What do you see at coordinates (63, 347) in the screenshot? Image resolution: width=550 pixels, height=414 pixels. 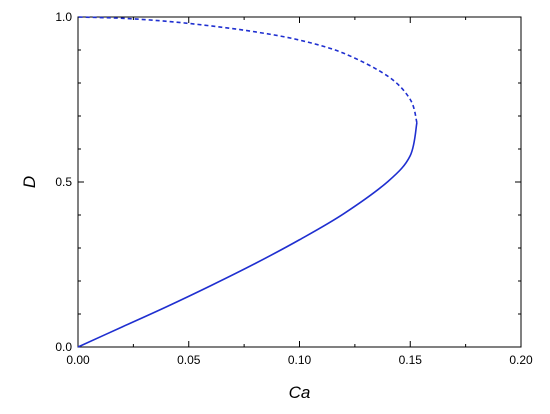 I see `y-tick-label: 0.0` at bounding box center [63, 347].